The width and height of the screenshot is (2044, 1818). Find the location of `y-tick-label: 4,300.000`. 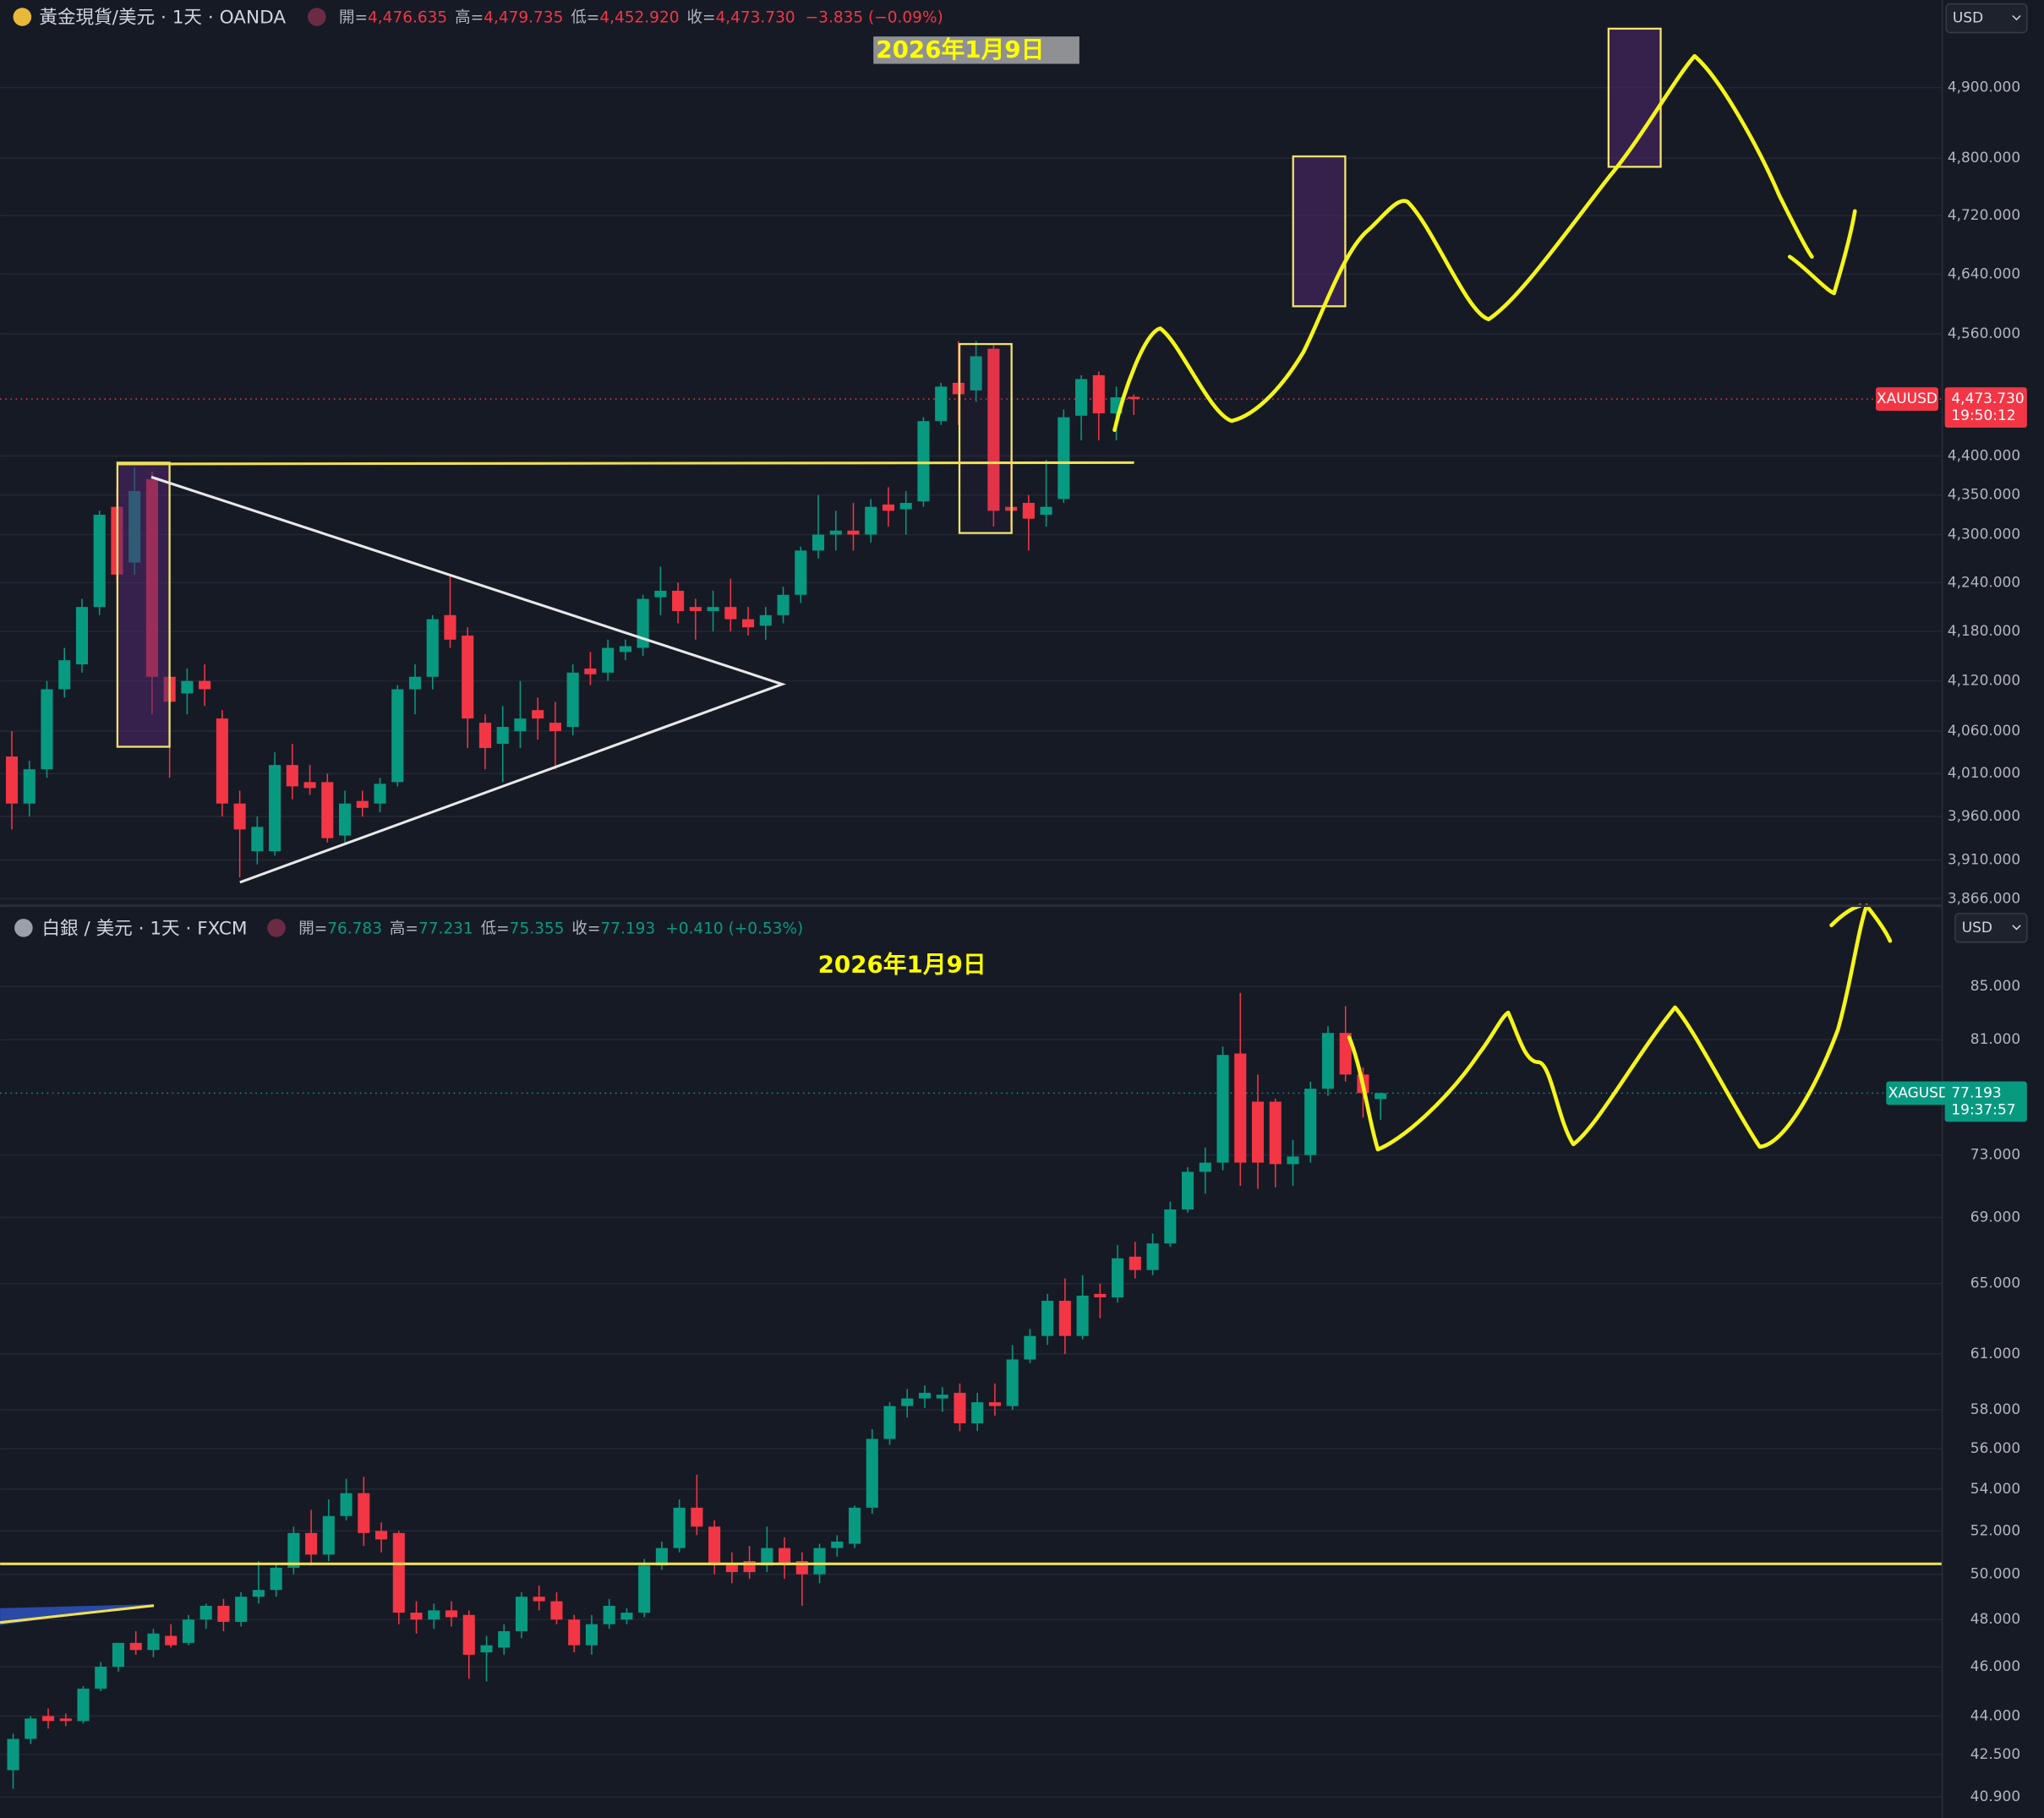

y-tick-label: 4,300.000 is located at coordinates (1984, 534).